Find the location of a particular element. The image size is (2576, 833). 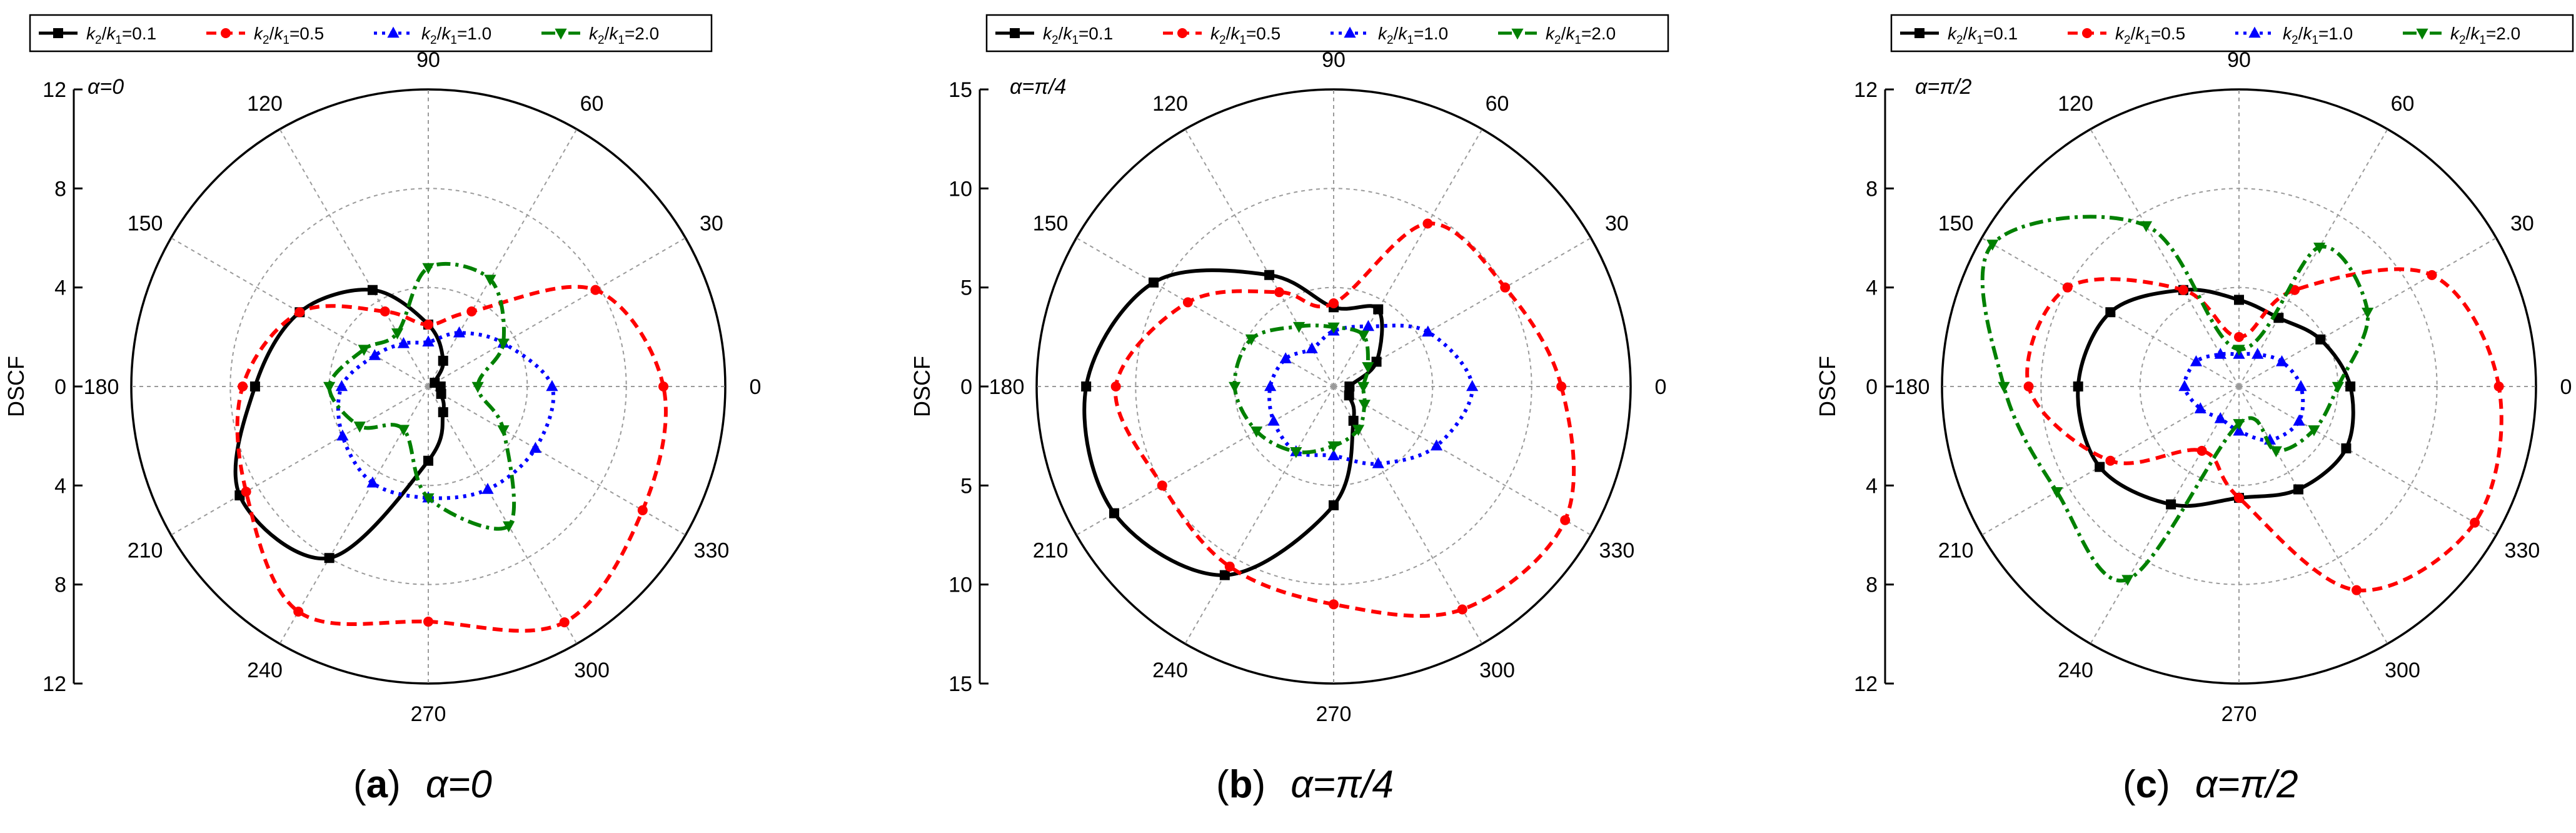

angle-tick-label: 30 is located at coordinates (1617, 224).